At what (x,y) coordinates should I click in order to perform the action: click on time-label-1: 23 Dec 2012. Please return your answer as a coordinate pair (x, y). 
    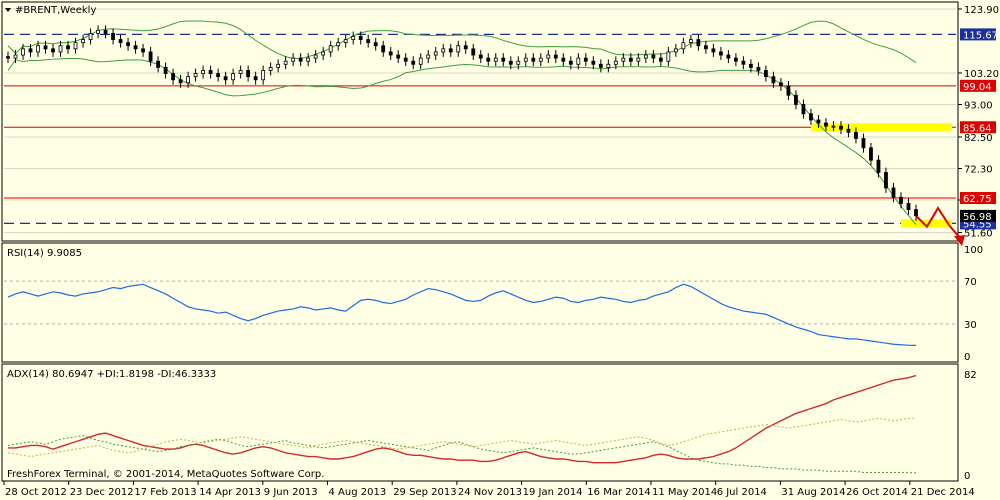
    Looking at the image, I should click on (102, 492).